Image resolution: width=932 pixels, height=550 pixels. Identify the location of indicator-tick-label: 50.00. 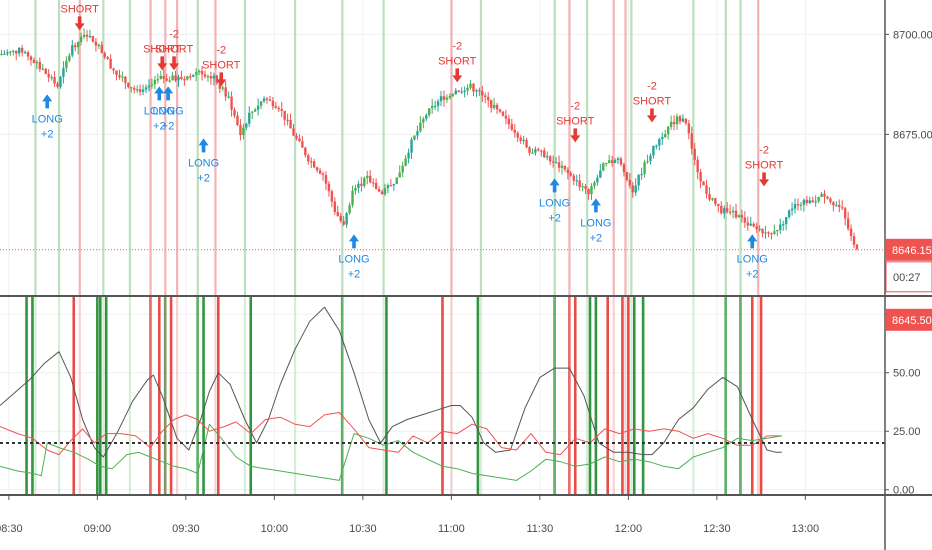
(907, 374).